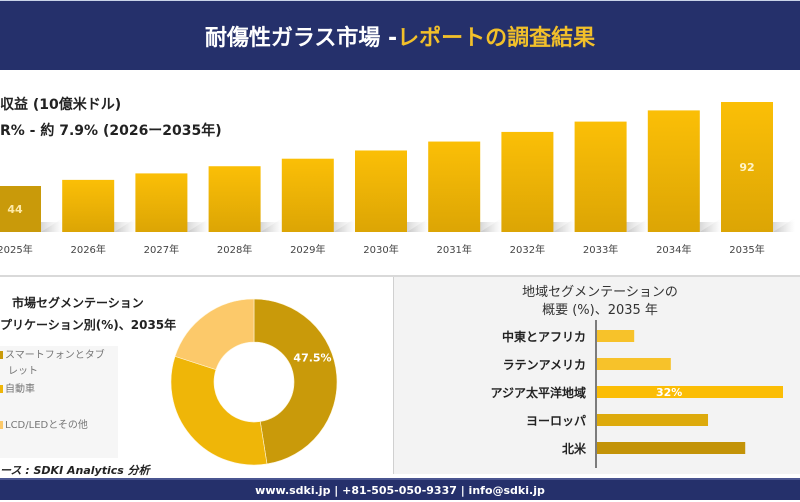  I want to click on segment-title-line2: プリケーション別(%)、2035年, so click(88, 325).